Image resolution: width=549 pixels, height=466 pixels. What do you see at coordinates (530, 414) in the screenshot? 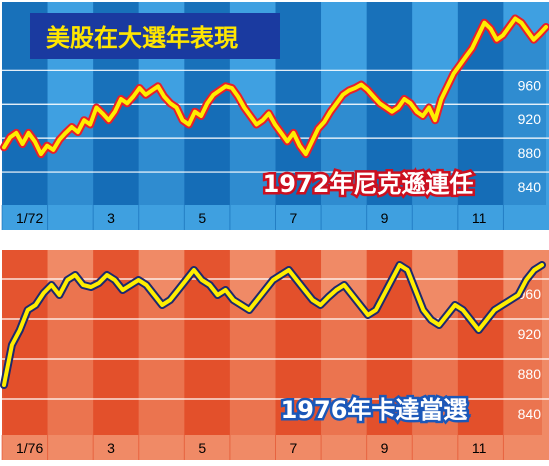
I see `bottom-y-tick-label: 840` at bounding box center [530, 414].